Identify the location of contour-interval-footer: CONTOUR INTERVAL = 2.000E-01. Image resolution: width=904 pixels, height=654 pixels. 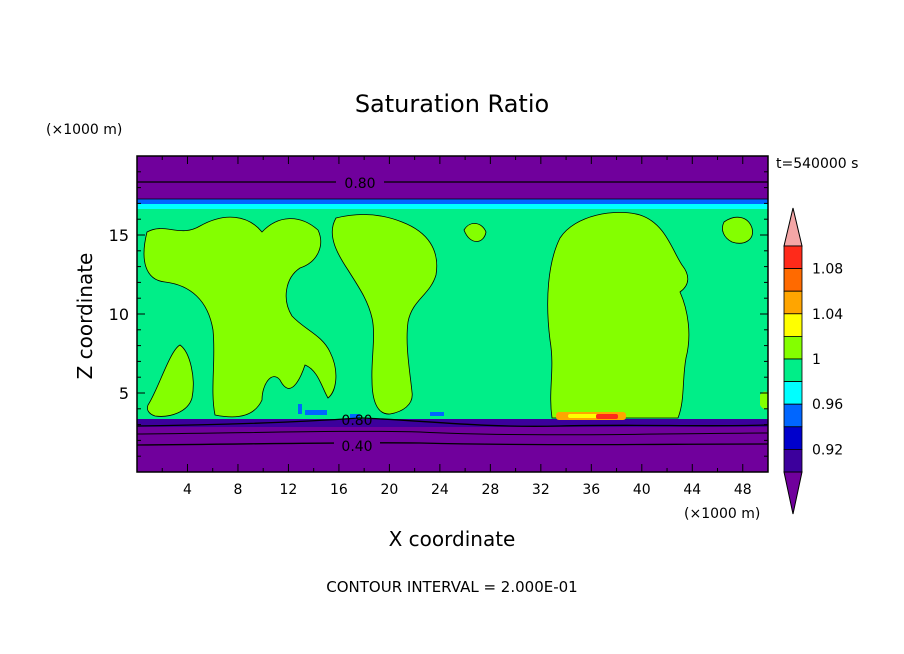
(451, 587).